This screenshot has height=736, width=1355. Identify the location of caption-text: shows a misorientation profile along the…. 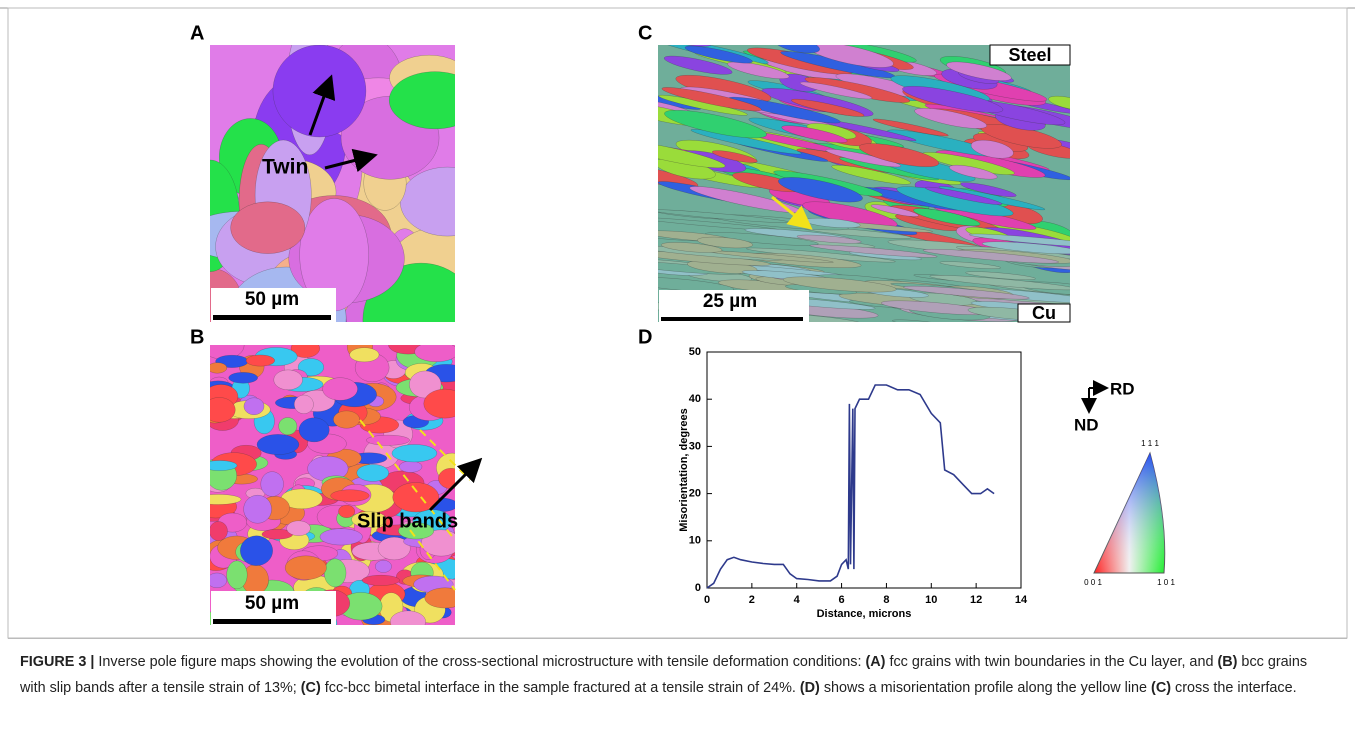
(985, 688).